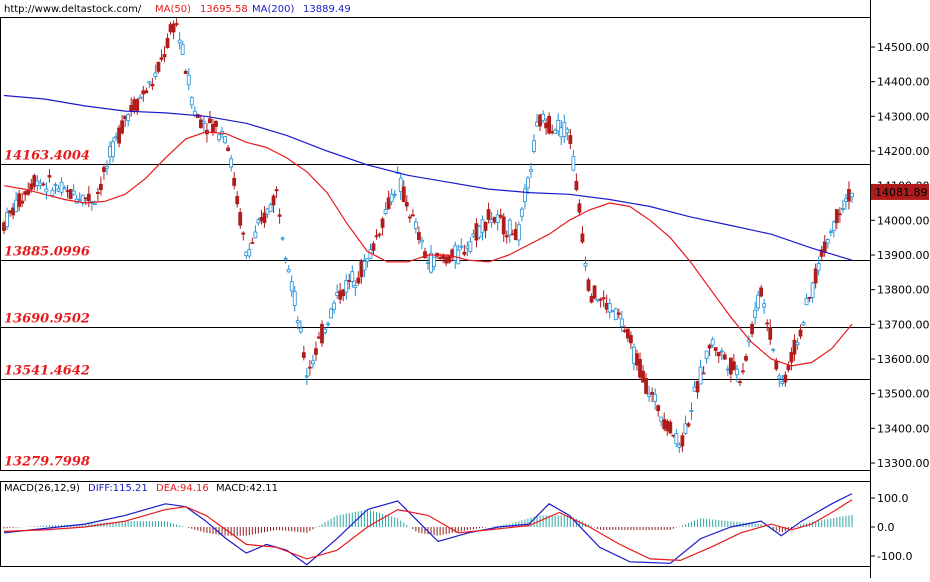  What do you see at coordinates (428, 530) in the screenshot?
I see `macd-dea-line` at bounding box center [428, 530].